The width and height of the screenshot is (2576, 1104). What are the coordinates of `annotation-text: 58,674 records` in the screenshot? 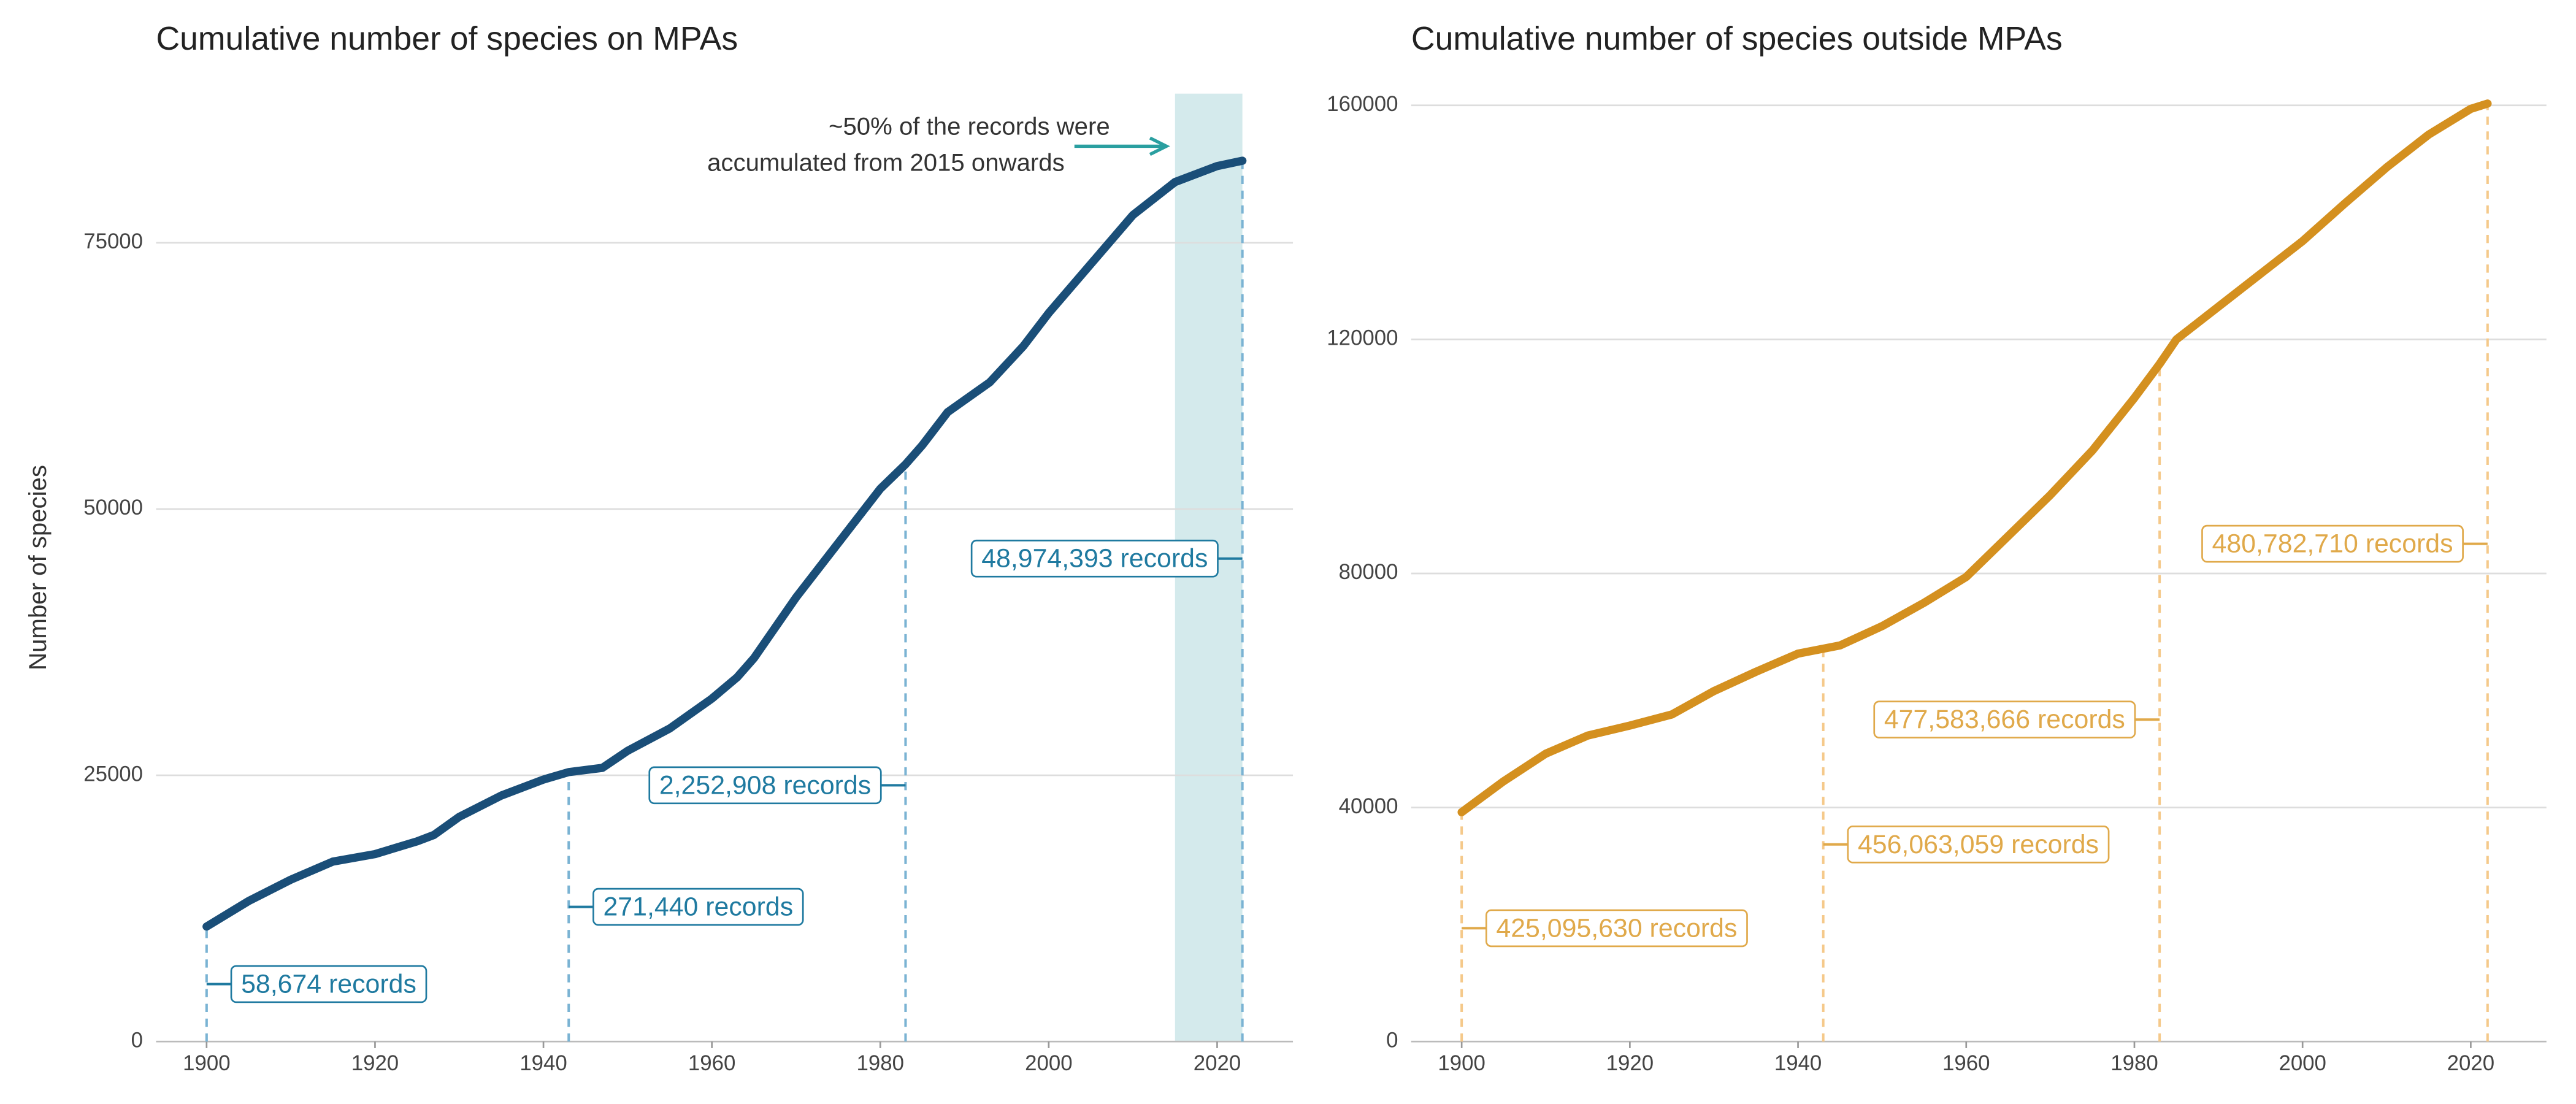 It's located at (328, 984).